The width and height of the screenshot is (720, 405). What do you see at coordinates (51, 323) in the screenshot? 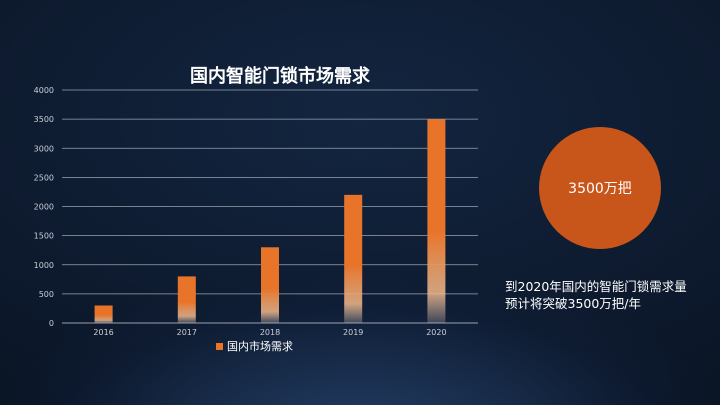
I see `y-tick-label: 0` at bounding box center [51, 323].